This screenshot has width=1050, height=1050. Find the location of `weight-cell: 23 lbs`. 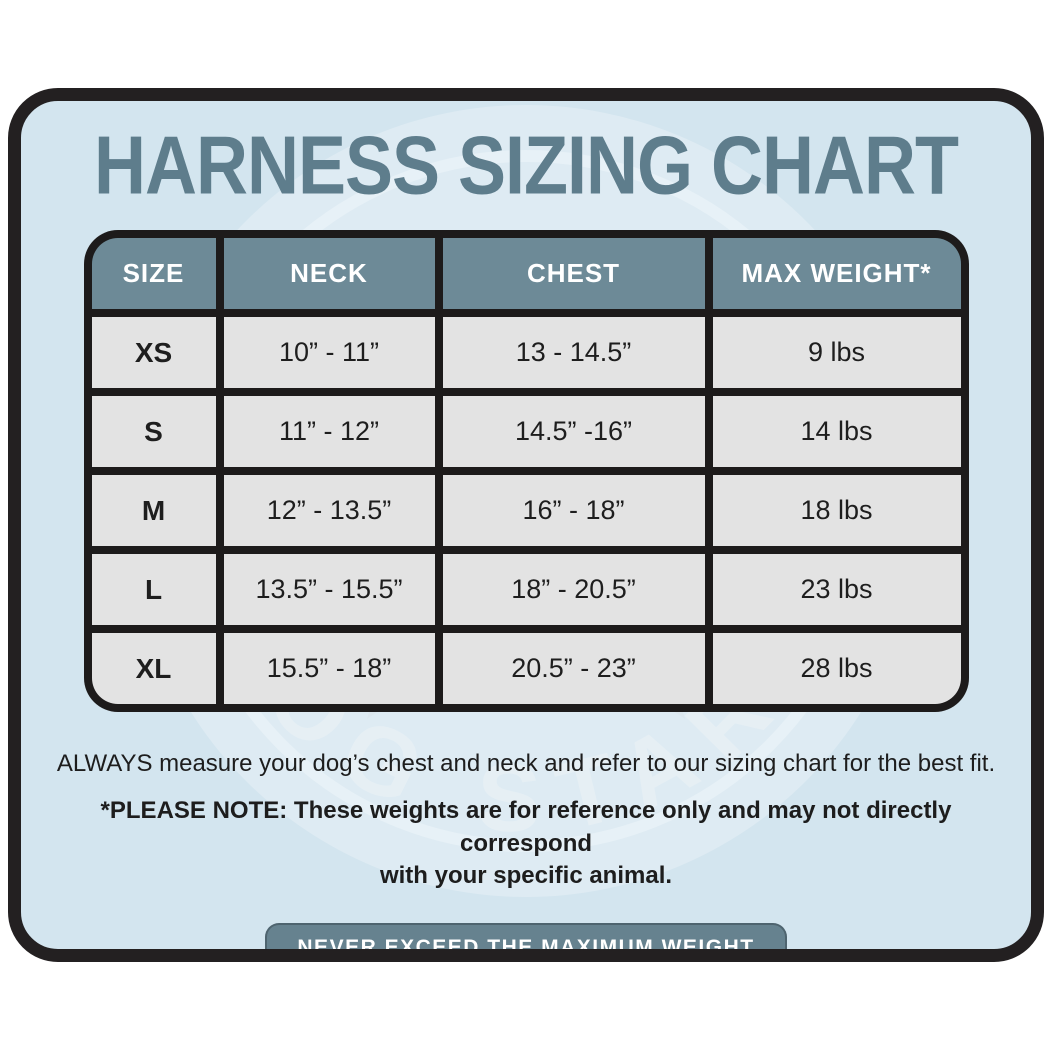

weight-cell: 23 lbs is located at coordinates (836, 590).